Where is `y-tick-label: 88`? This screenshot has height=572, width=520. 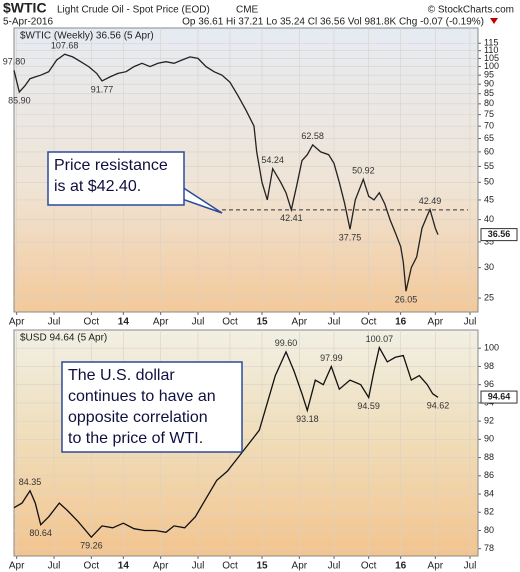 y-tick-label: 88 is located at coordinates (489, 457).